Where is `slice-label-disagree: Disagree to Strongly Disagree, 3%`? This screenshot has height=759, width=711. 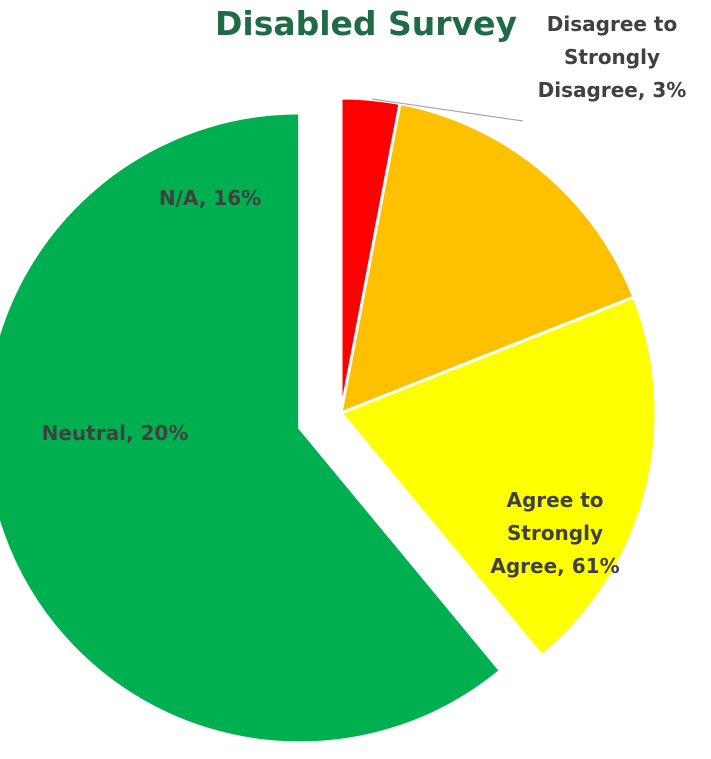 slice-label-disagree: Disagree to Strongly Disagree, 3% is located at coordinates (612, 57).